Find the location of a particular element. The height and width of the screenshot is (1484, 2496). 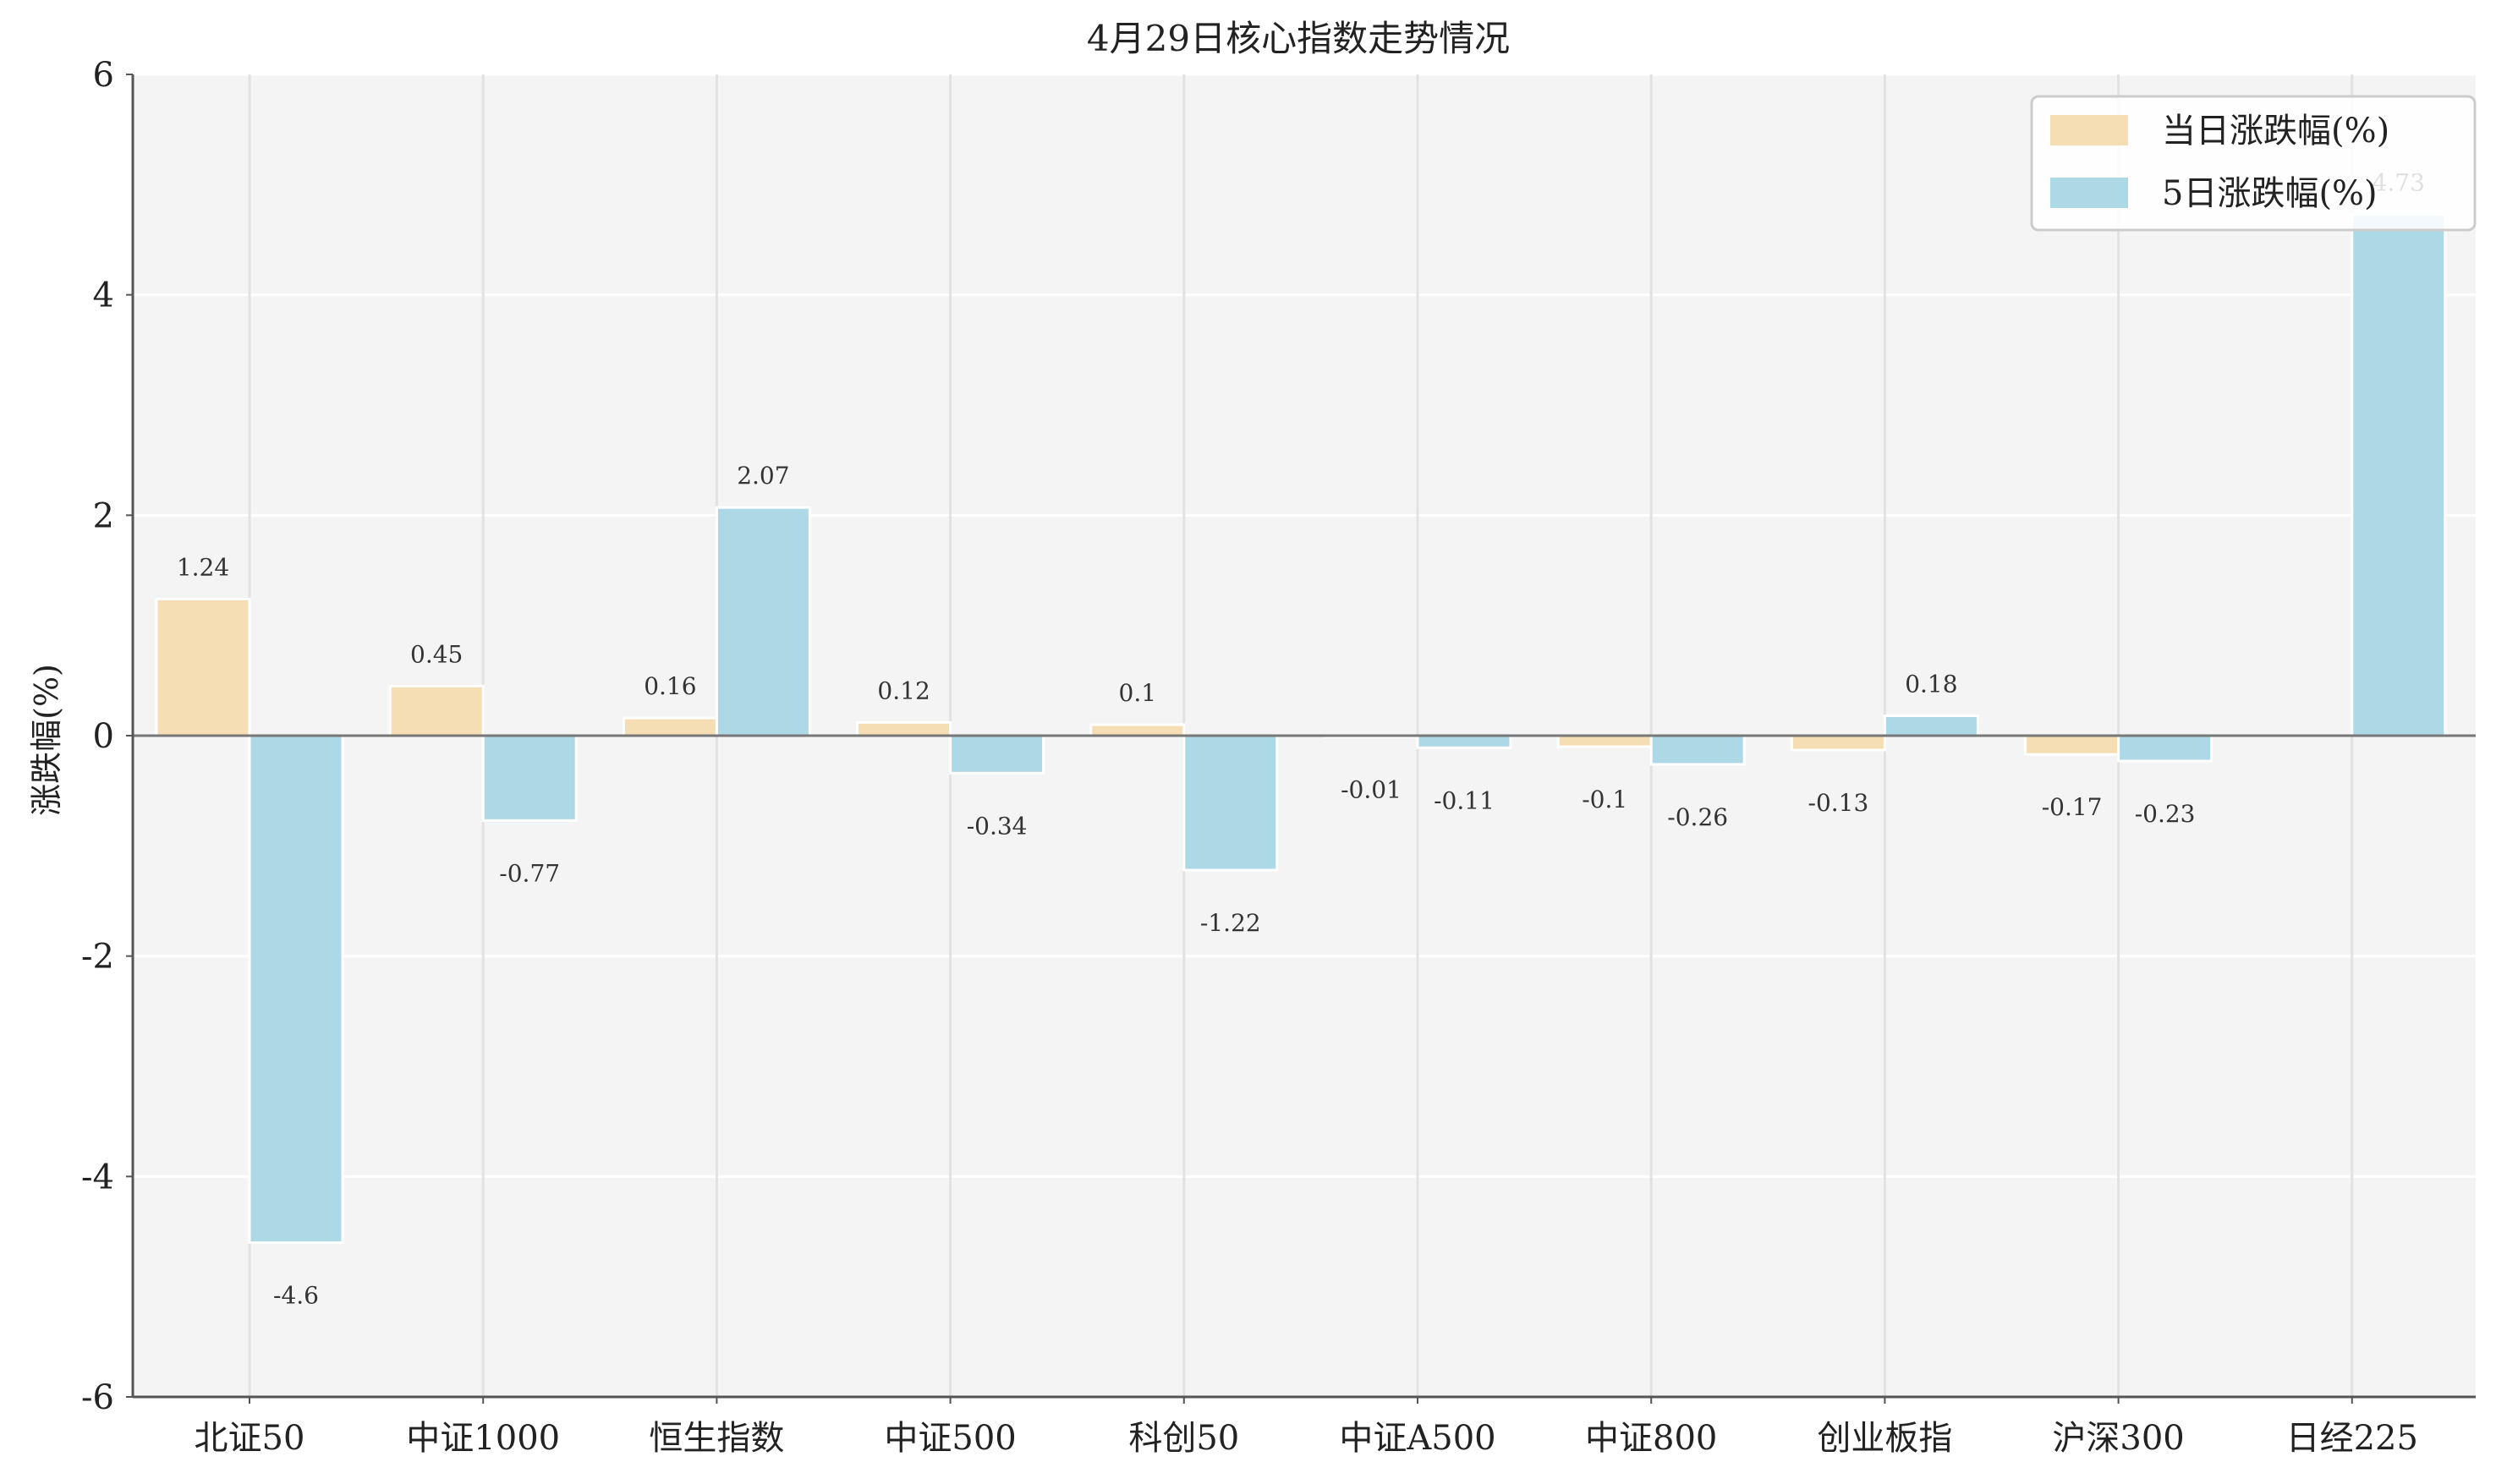

data-label: -0.23 is located at coordinates (2166, 814).